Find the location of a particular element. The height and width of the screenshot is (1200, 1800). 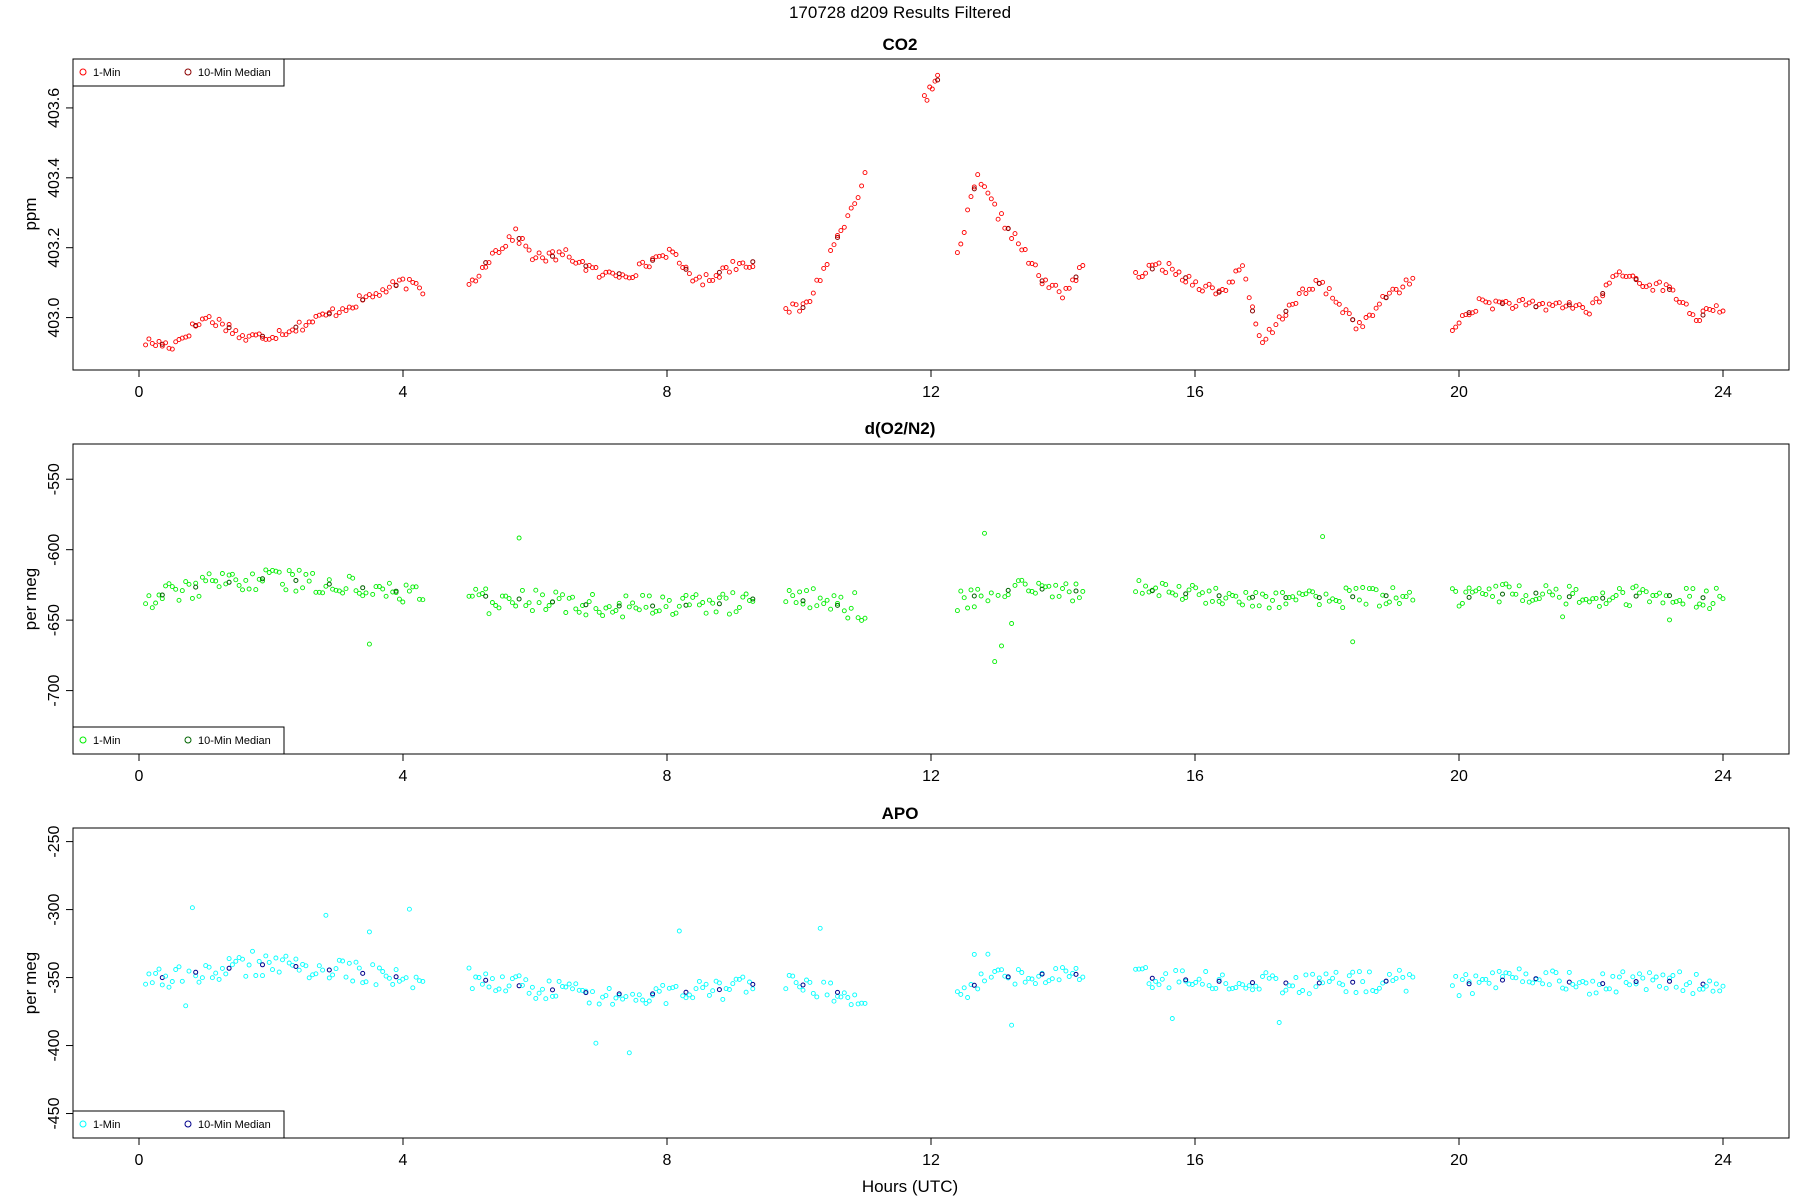

legend-marker-median-o2n2 is located at coordinates (188, 740).